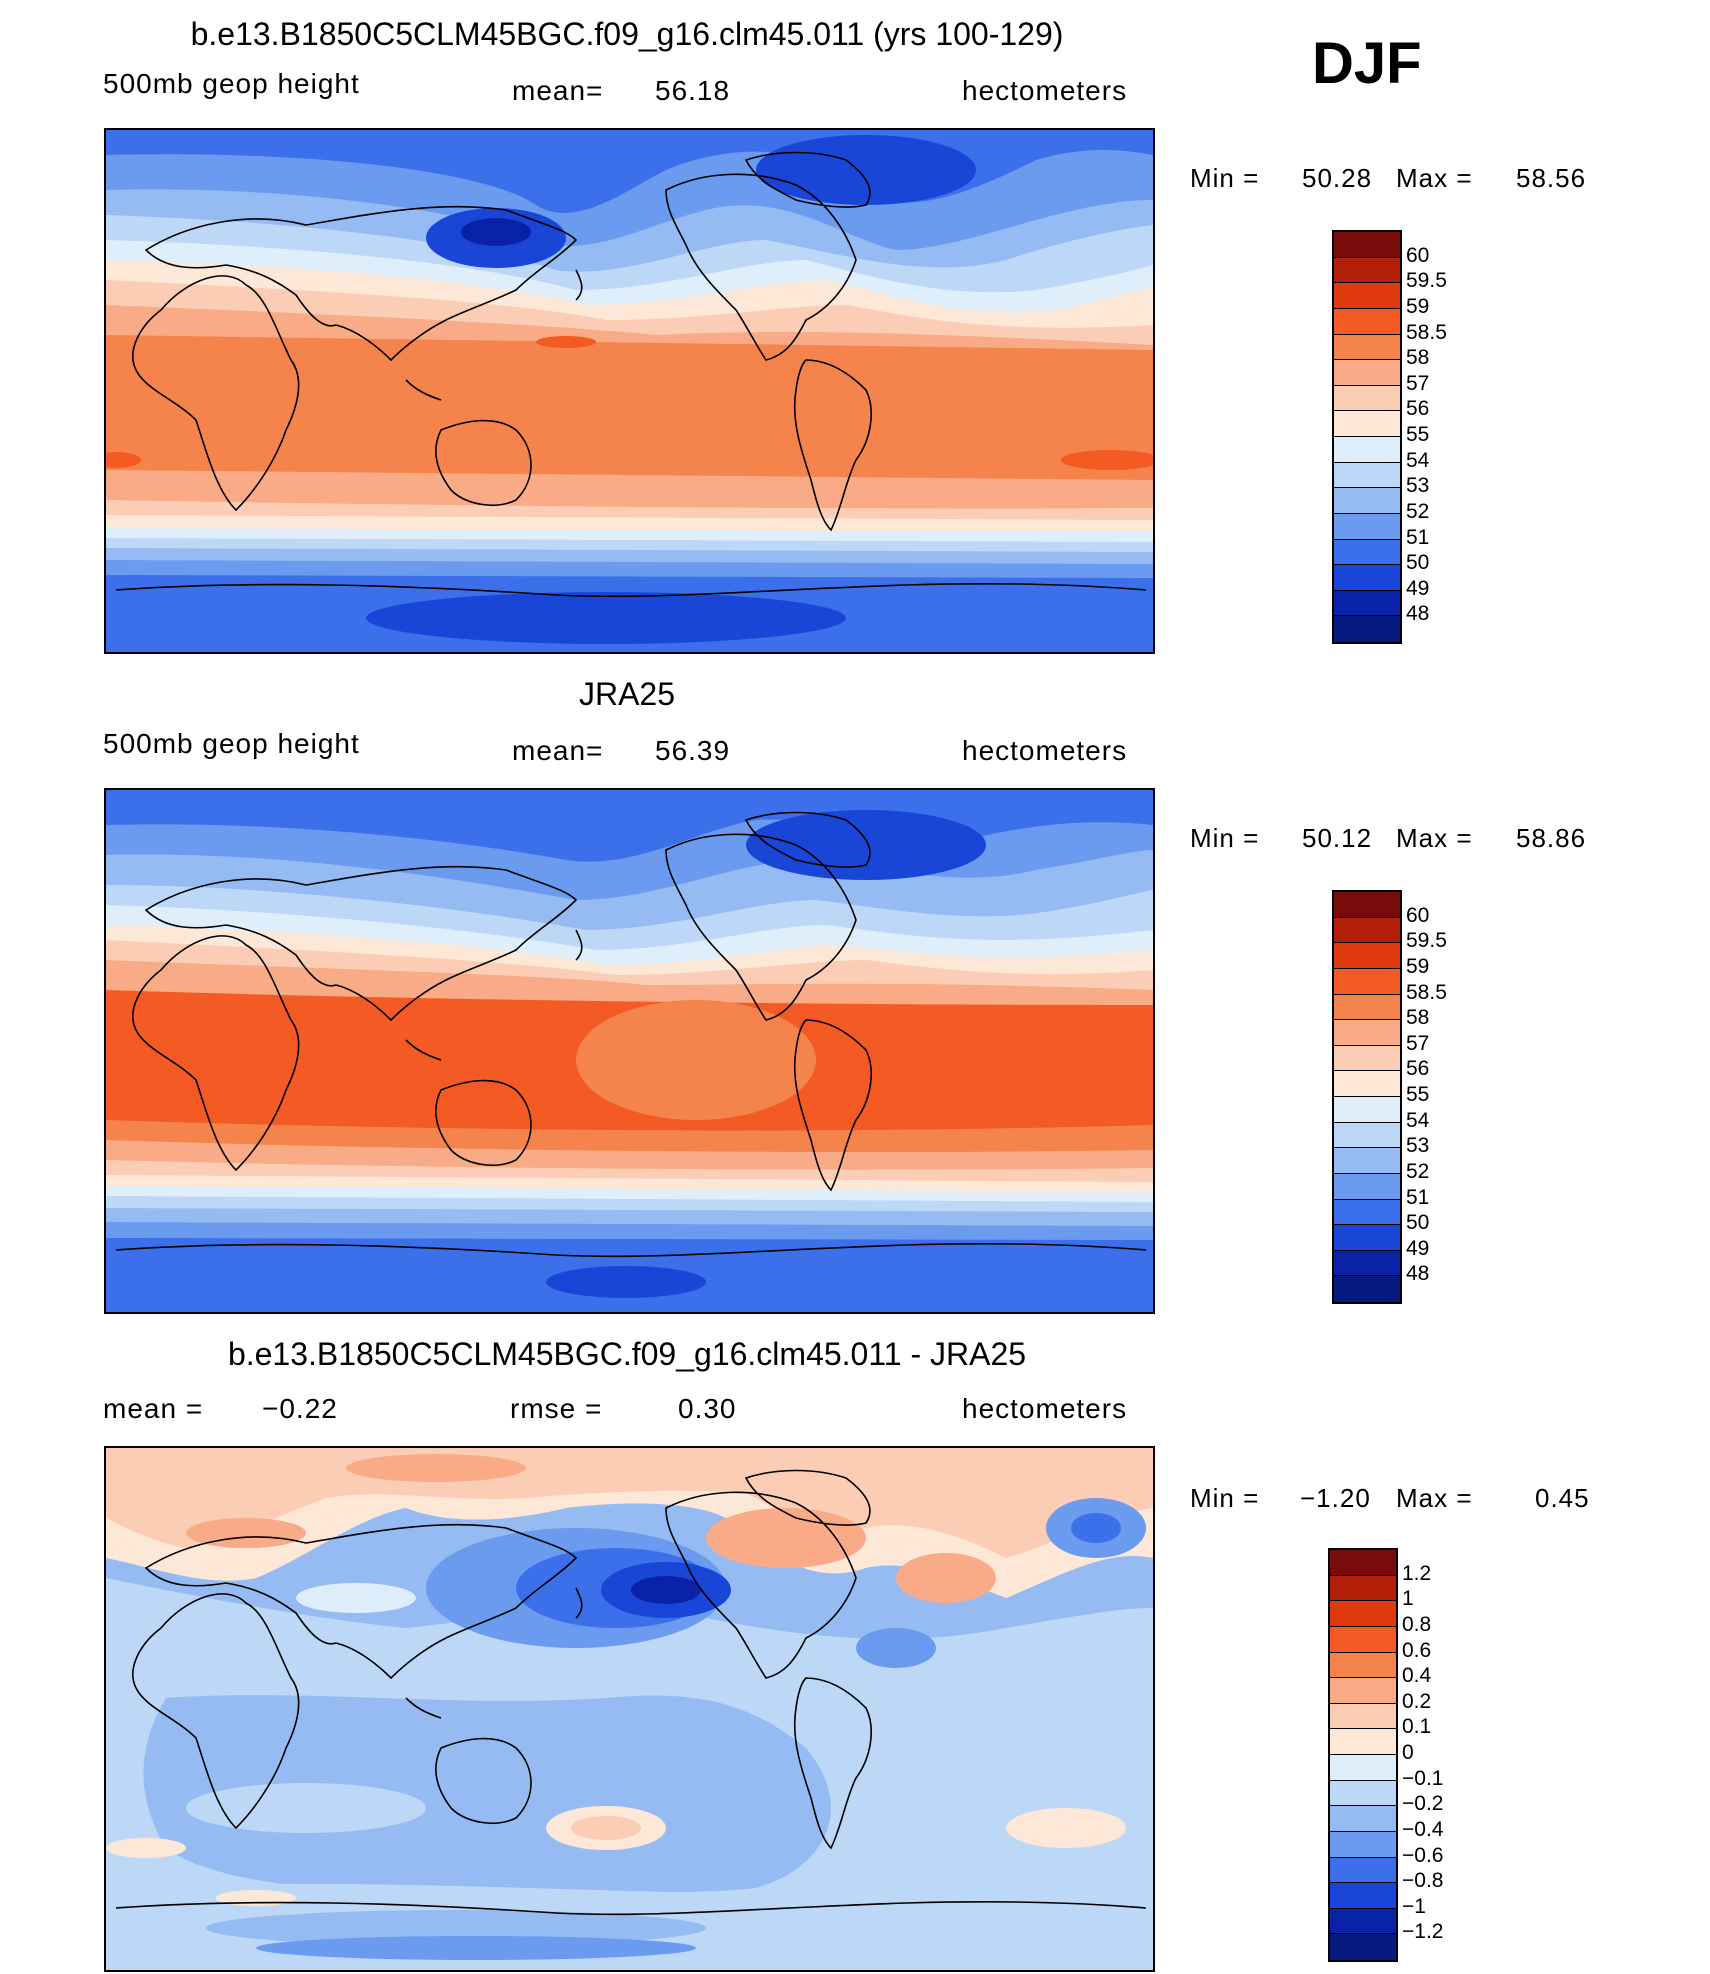 Image resolution: width=1710 pixels, height=1974 pixels. Describe the element at coordinates (1562, 1498) in the screenshot. I see `max-value: 0.45` at that location.